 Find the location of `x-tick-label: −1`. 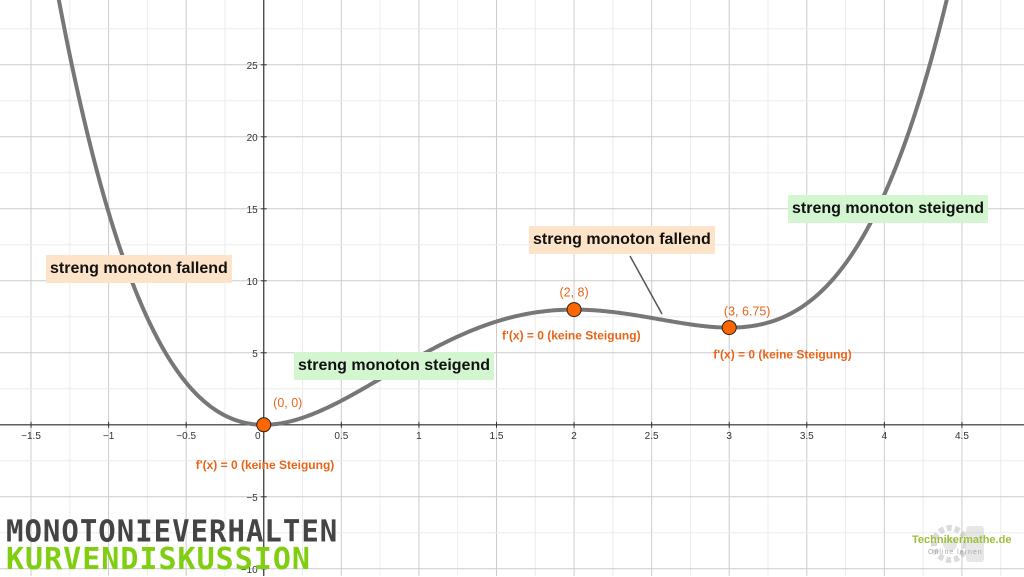

x-tick-label: −1 is located at coordinates (109, 436).